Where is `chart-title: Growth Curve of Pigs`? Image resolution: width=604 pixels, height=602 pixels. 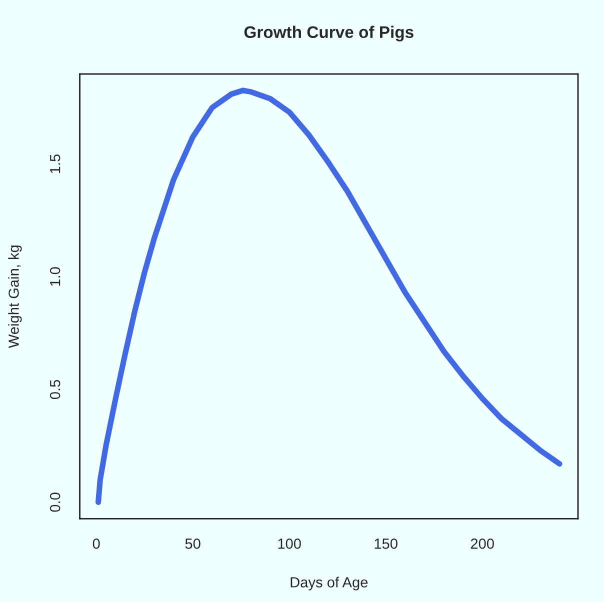
chart-title: Growth Curve of Pigs is located at coordinates (329, 34).